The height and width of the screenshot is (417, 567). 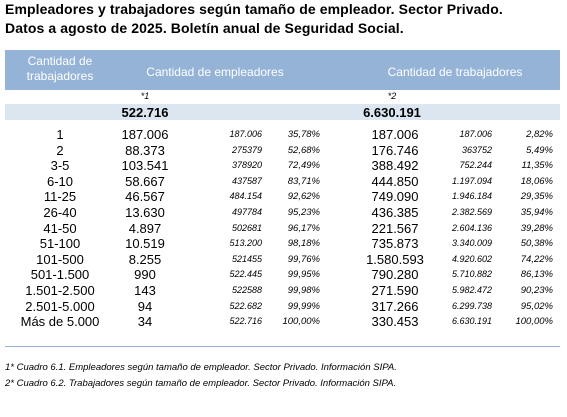 I want to click on size-label: 2, so click(x=60, y=150).